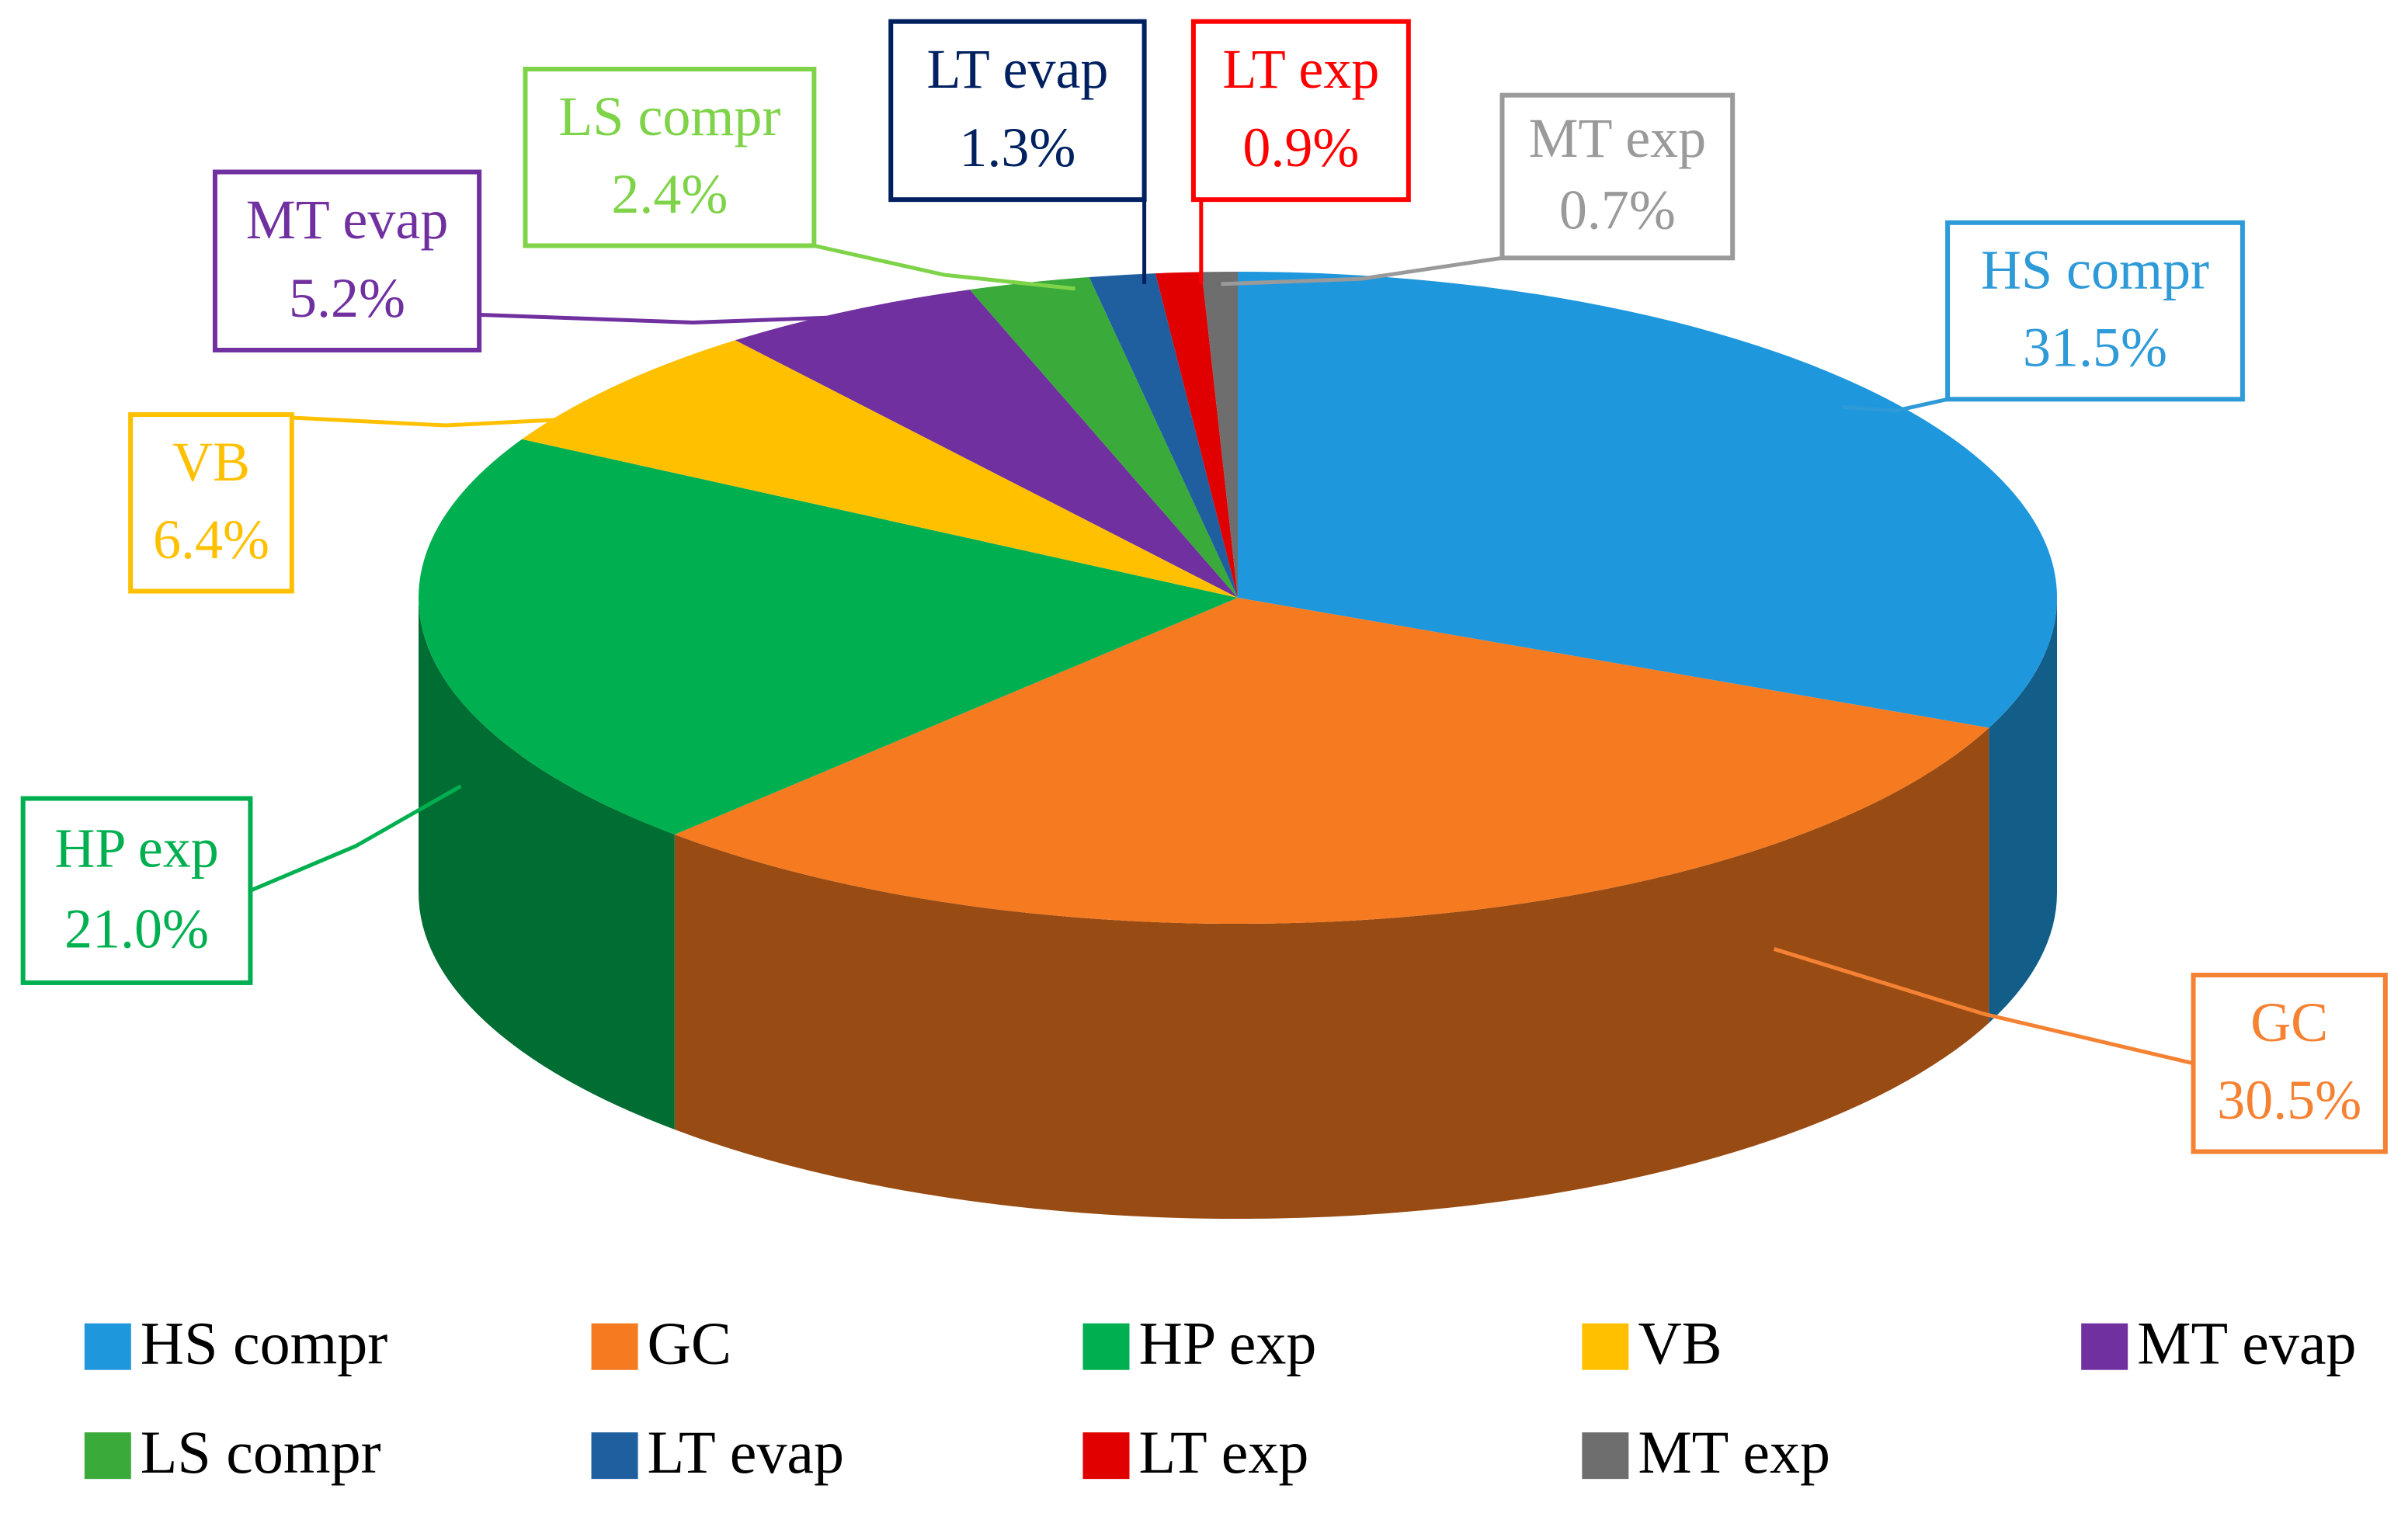 This screenshot has width=2408, height=1513. I want to click on legend-label: HP exp, so click(1227, 1343).